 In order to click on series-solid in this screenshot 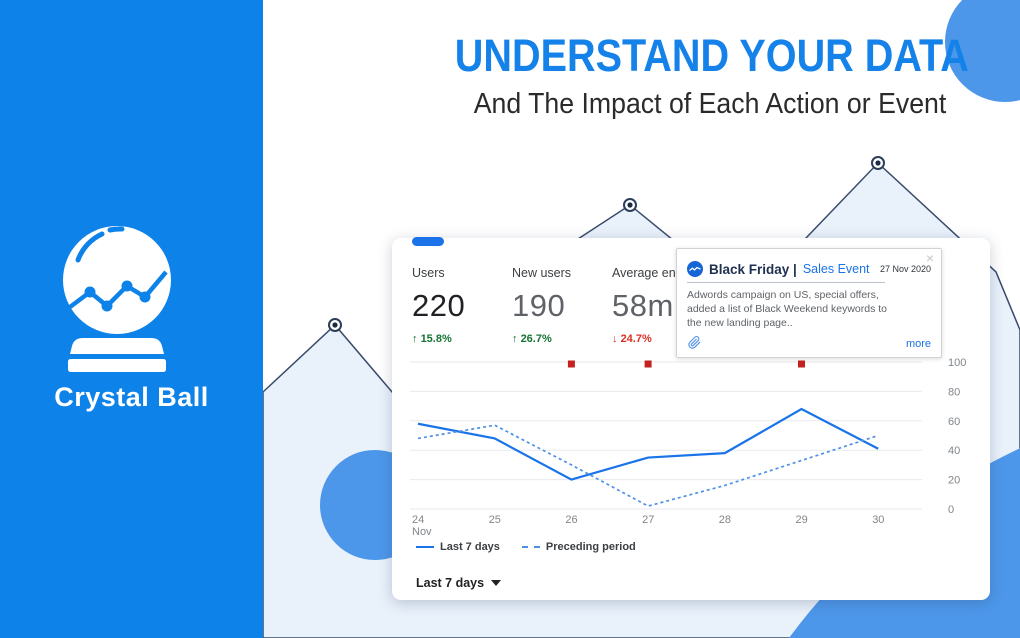, I will do `click(648, 444)`.